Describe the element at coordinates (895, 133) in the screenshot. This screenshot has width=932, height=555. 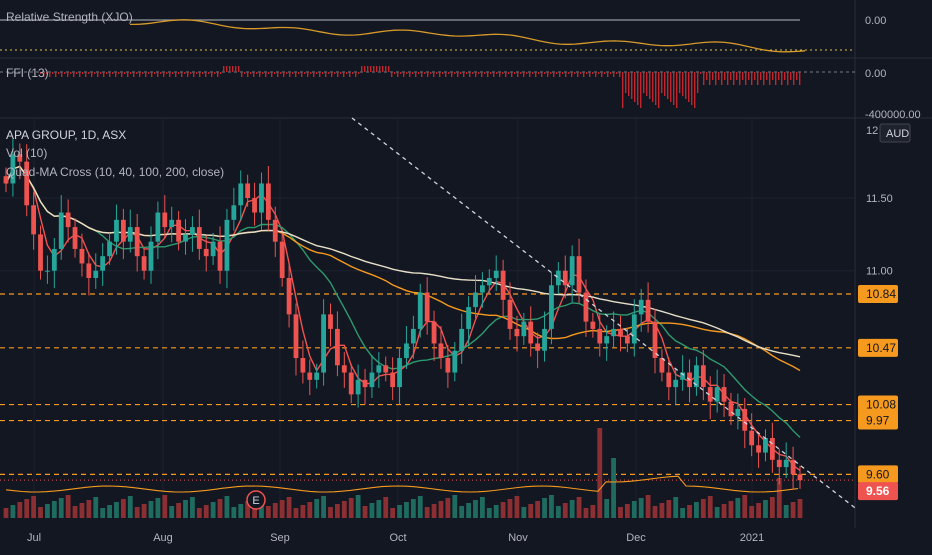
I see `currency-badge` at that location.